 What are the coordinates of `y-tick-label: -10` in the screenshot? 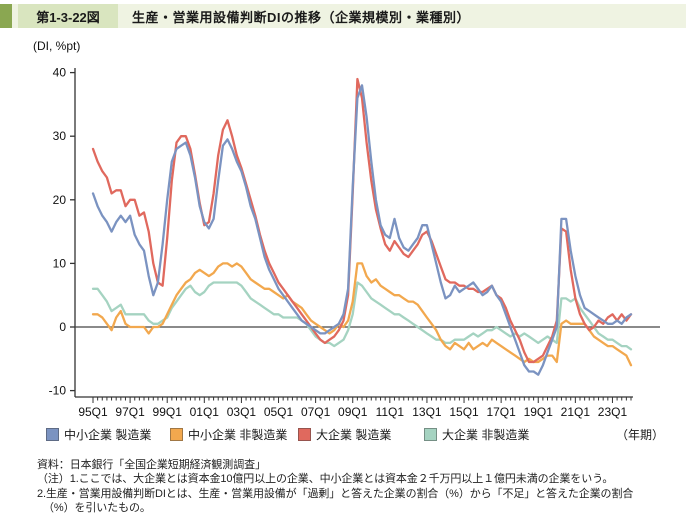 It's located at (58, 391).